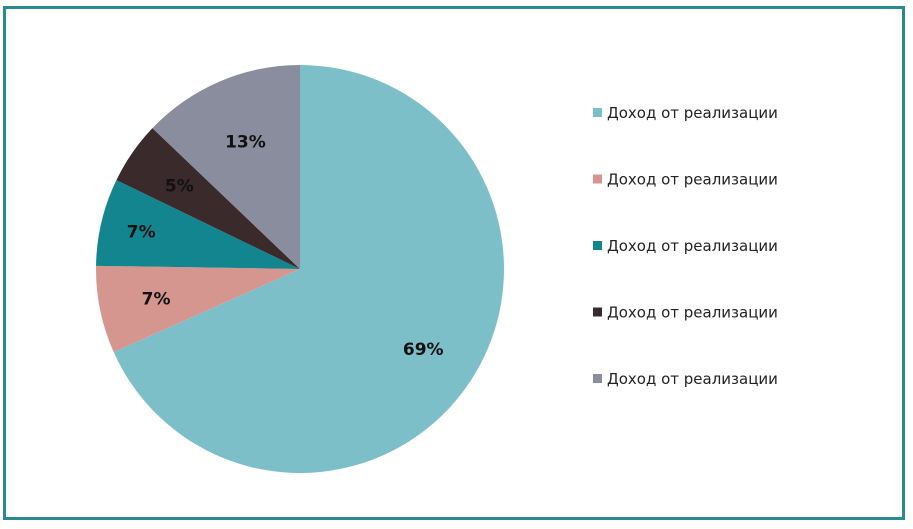 The width and height of the screenshot is (913, 529). I want to click on data-label-1: 69%, so click(423, 350).